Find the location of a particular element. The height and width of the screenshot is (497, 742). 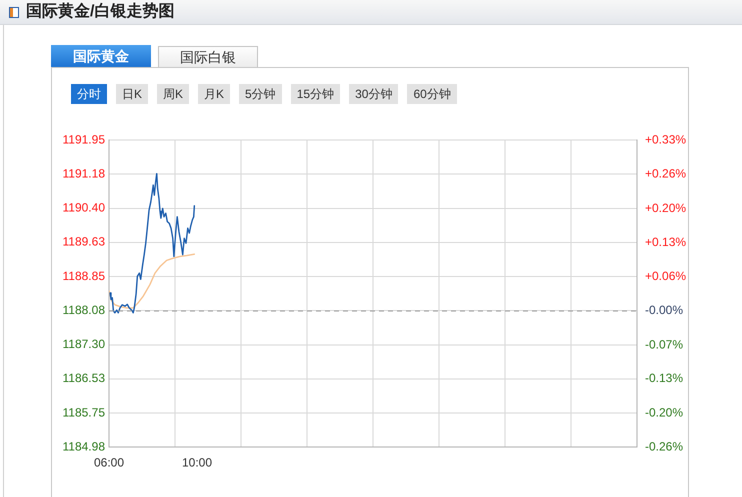

x-tick-label: 10:00 is located at coordinates (197, 463).